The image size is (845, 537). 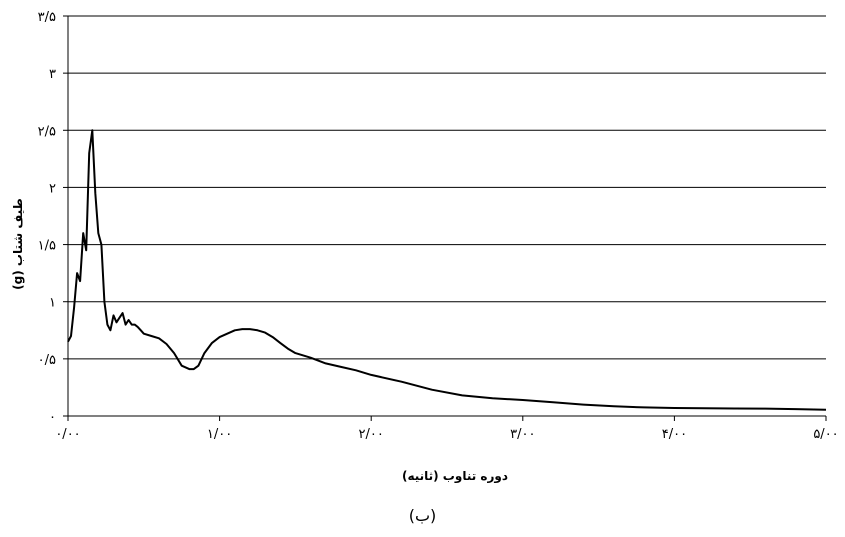 I want to click on x-tick-label: ۲/۰۰, so click(x=371, y=434).